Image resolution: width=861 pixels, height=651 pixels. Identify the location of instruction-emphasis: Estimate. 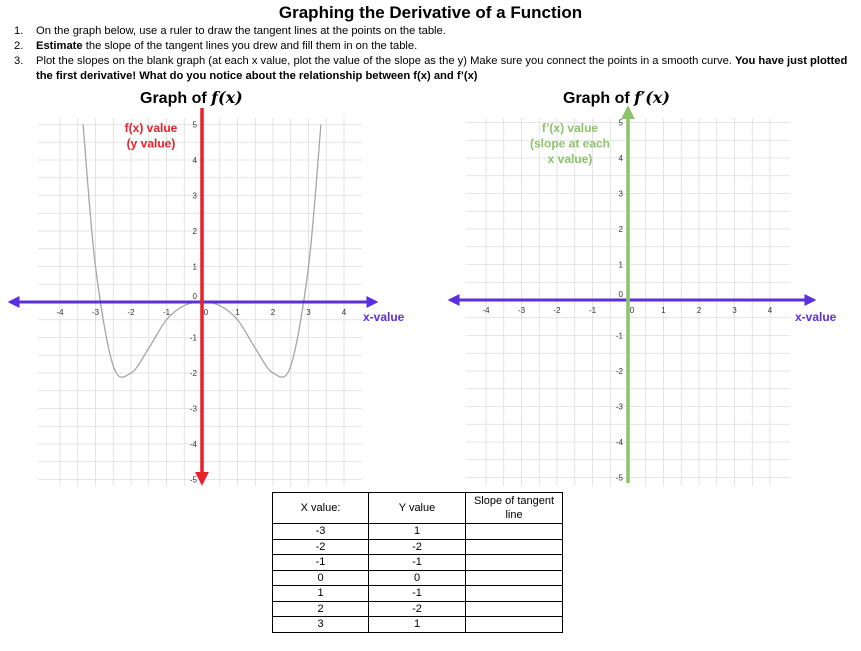
(59, 46).